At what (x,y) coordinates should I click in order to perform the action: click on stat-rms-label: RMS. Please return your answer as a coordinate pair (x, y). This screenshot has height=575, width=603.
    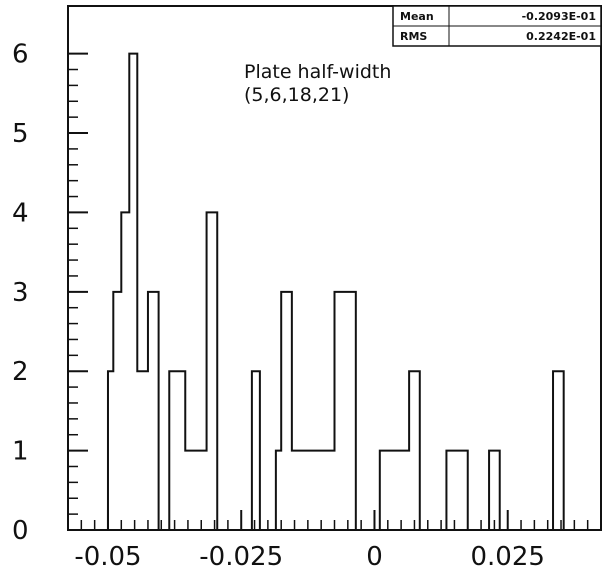
    Looking at the image, I should click on (413, 36).